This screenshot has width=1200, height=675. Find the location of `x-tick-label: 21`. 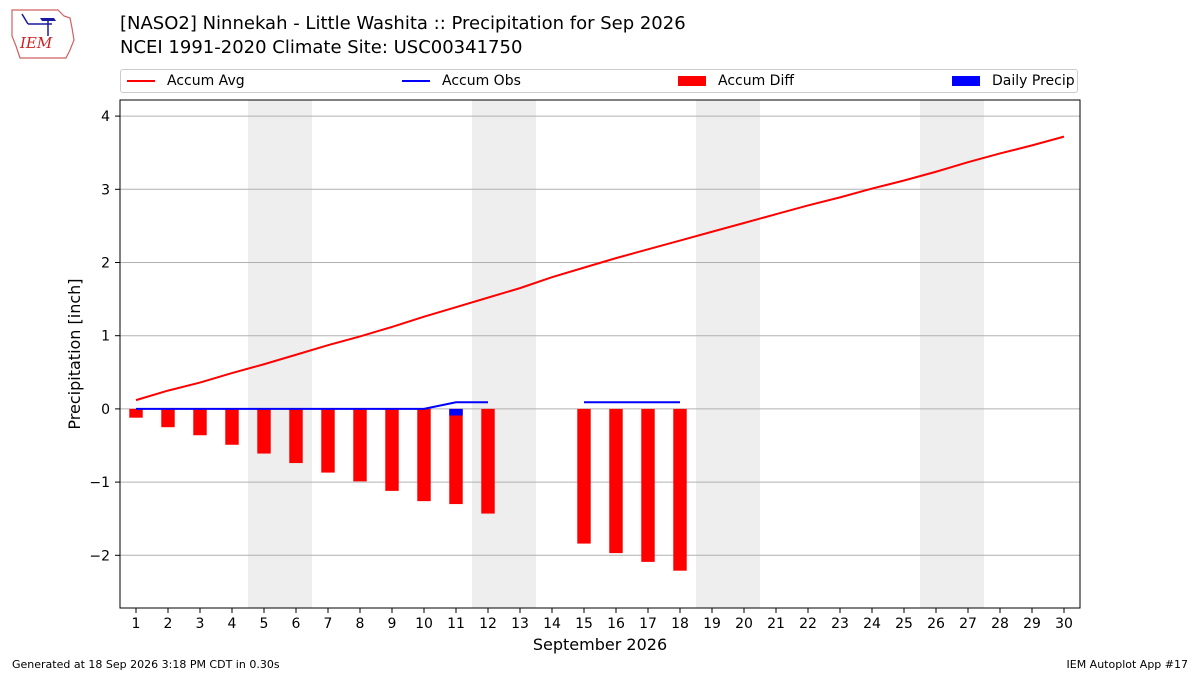

x-tick-label: 21 is located at coordinates (776, 624).